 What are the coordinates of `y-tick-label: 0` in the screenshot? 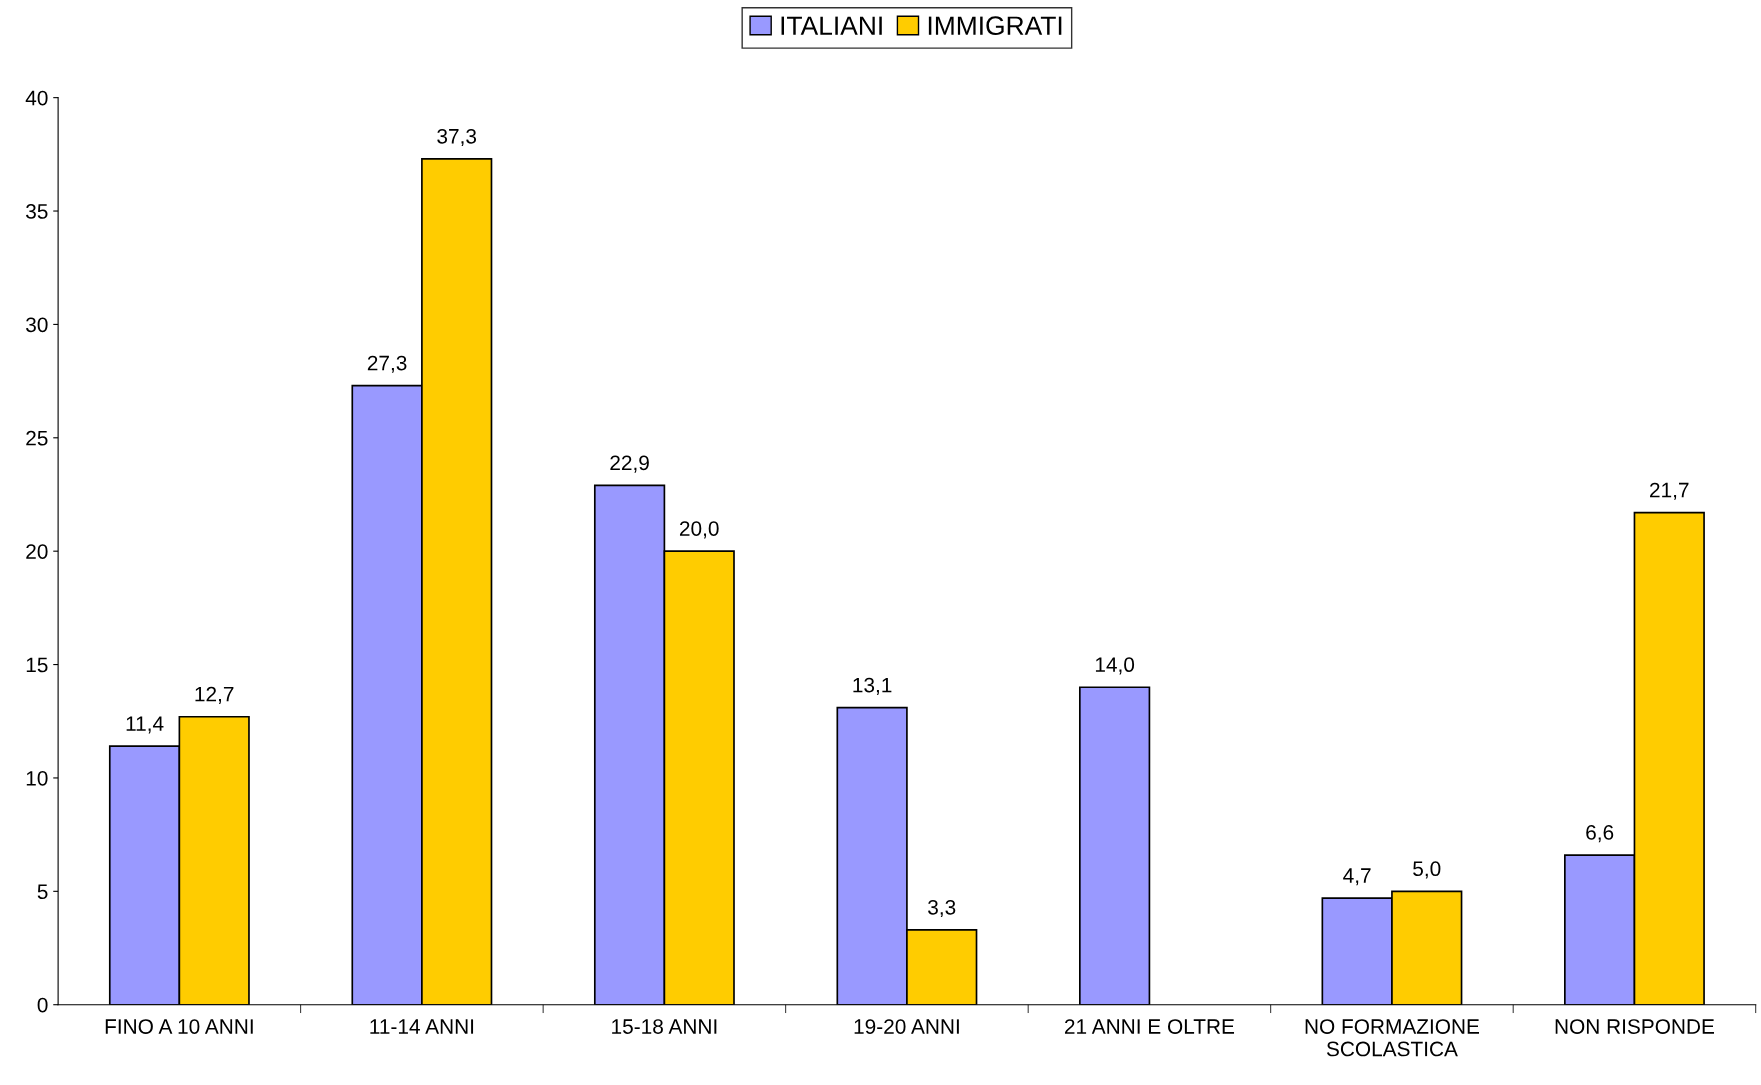 It's located at (42, 1005).